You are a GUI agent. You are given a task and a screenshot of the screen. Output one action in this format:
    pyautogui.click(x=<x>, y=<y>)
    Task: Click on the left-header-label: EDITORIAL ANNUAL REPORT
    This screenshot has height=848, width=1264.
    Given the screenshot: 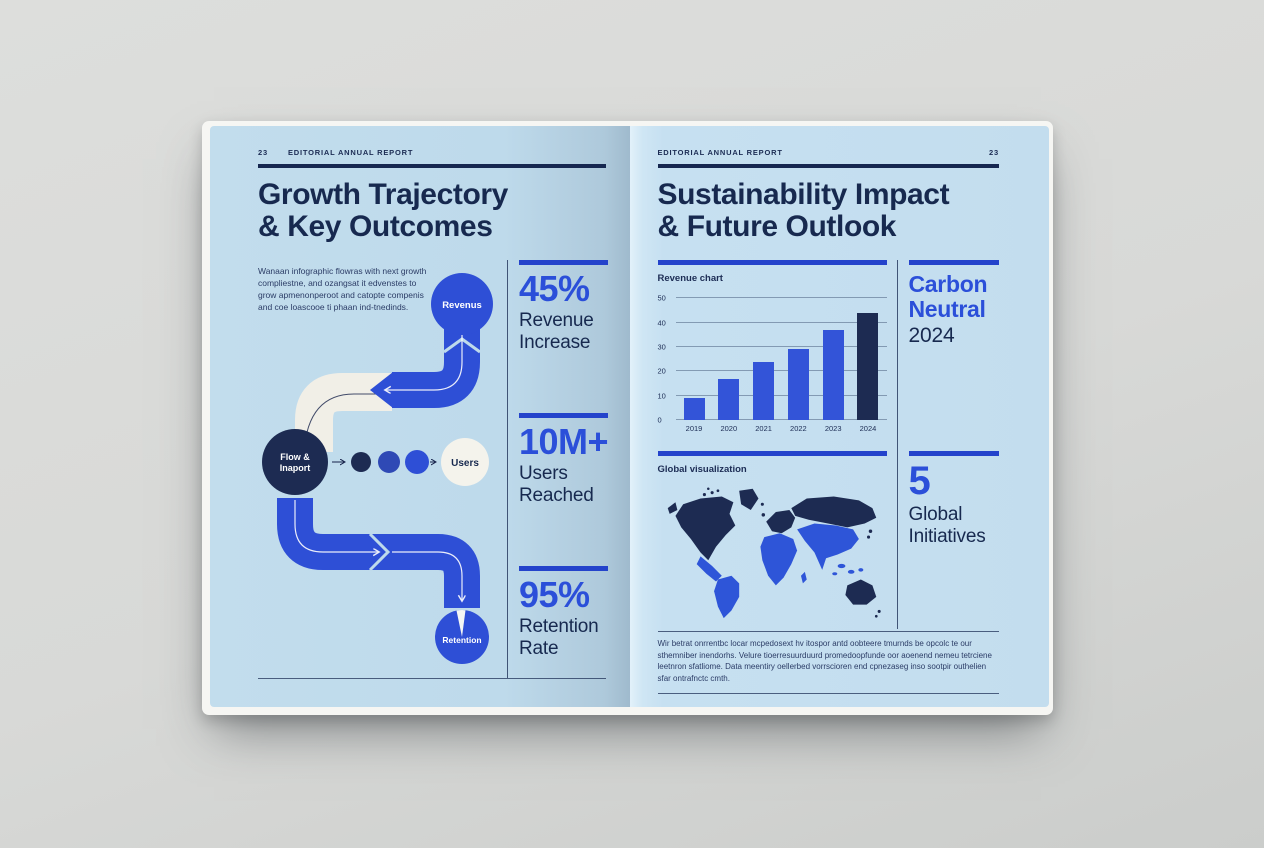 What is the action you would take?
    pyautogui.click(x=351, y=152)
    